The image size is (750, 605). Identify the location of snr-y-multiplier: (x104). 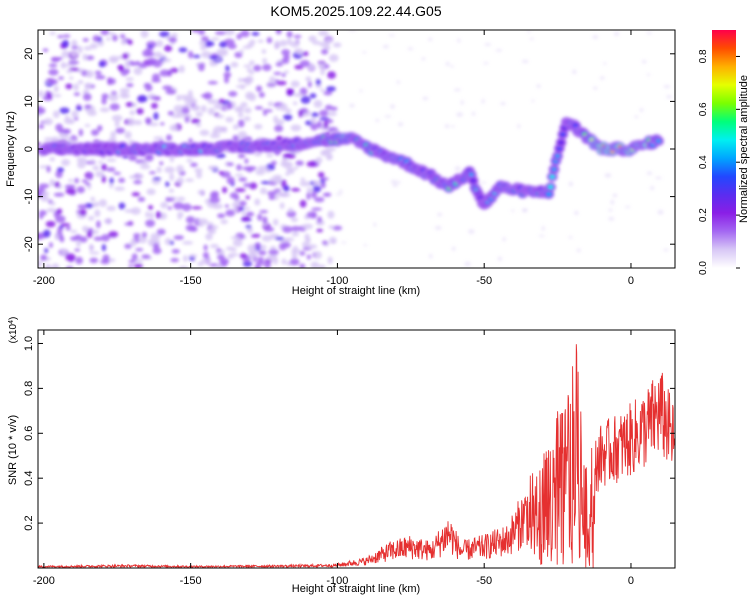
(14, 330).